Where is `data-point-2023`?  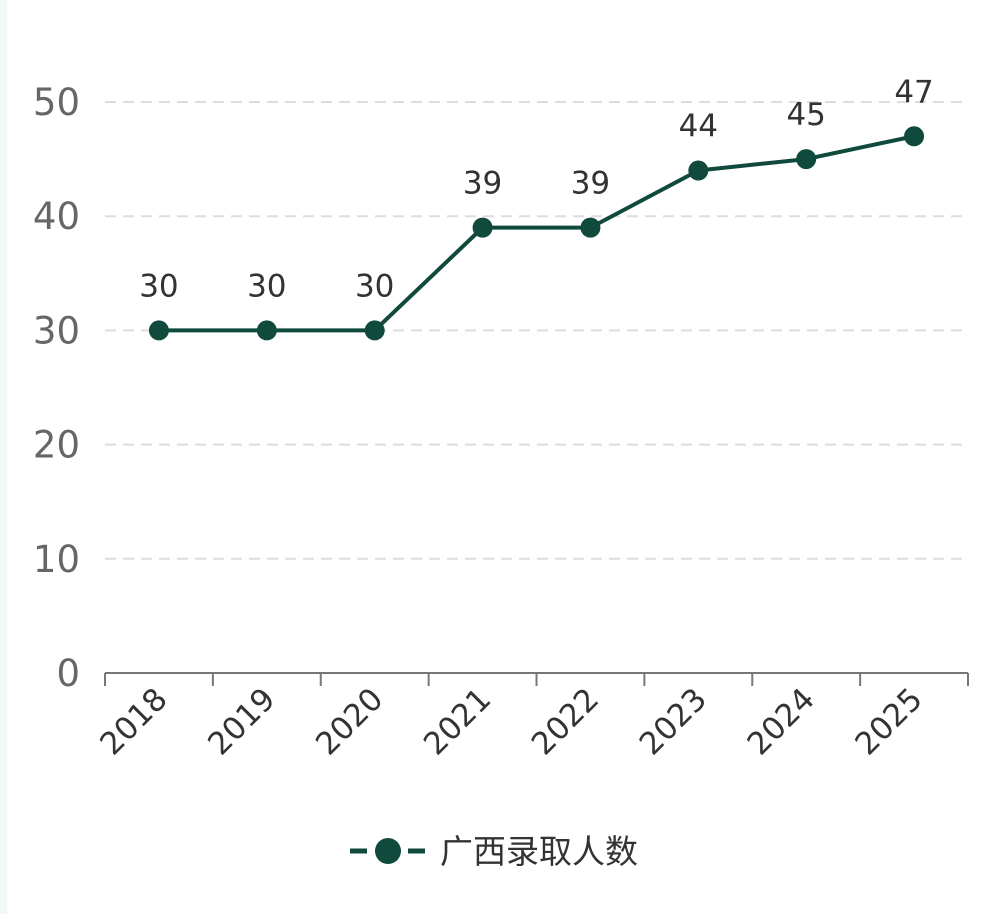
data-point-2023 is located at coordinates (698, 170).